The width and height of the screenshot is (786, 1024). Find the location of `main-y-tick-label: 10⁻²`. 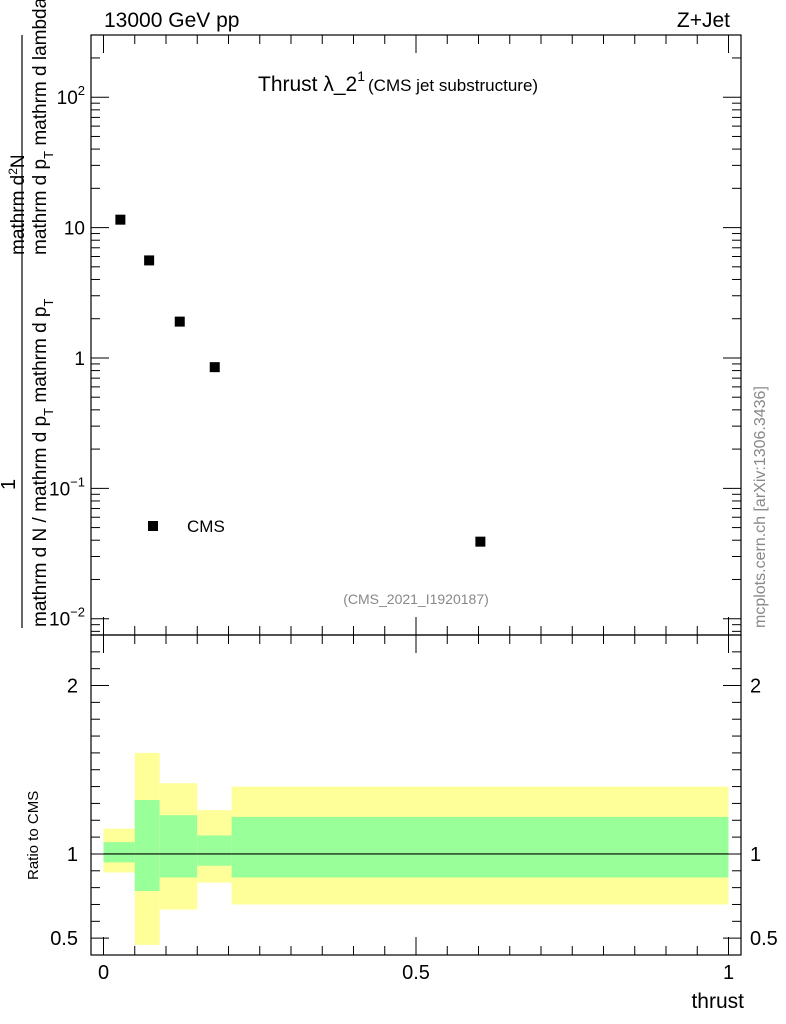

main-y-tick-label: 10⁻² is located at coordinates (67, 618).